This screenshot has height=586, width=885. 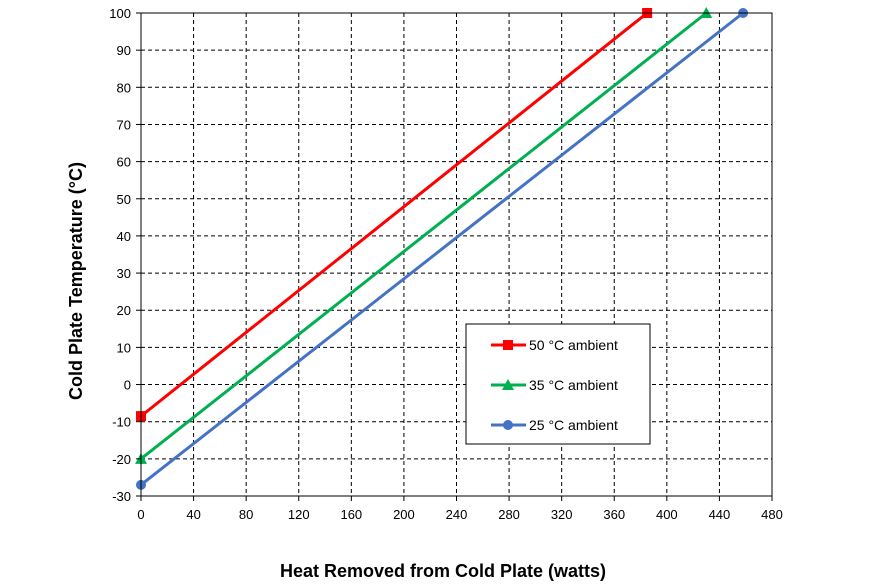 I want to click on x-tick-label: 40, so click(x=193, y=514).